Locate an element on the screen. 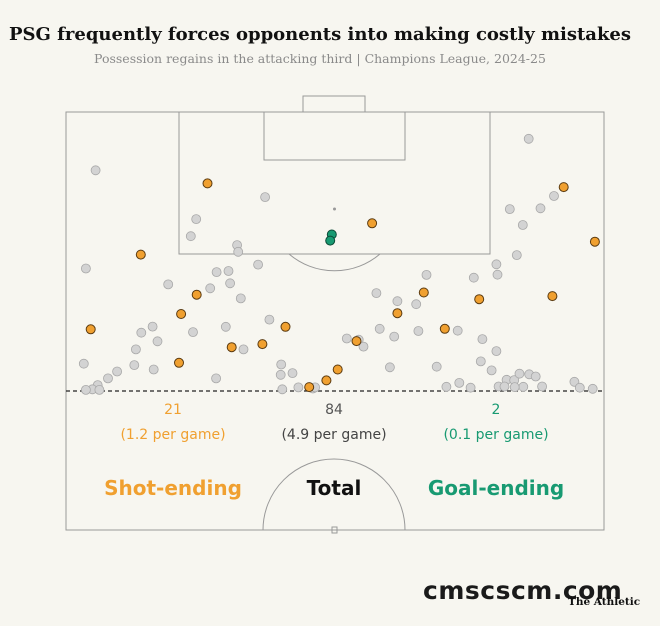 This screenshot has height=626, width=660. total-per-game: (4.9 per game) is located at coordinates (334, 435).